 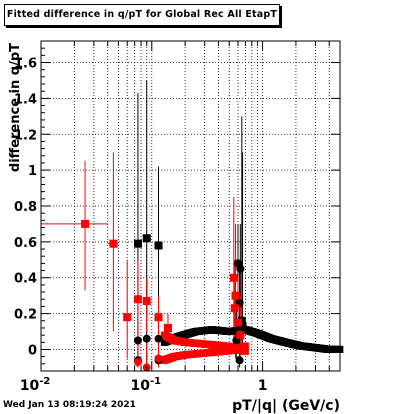 I want to click on y-tick-label: 0.4, so click(x=25, y=279).